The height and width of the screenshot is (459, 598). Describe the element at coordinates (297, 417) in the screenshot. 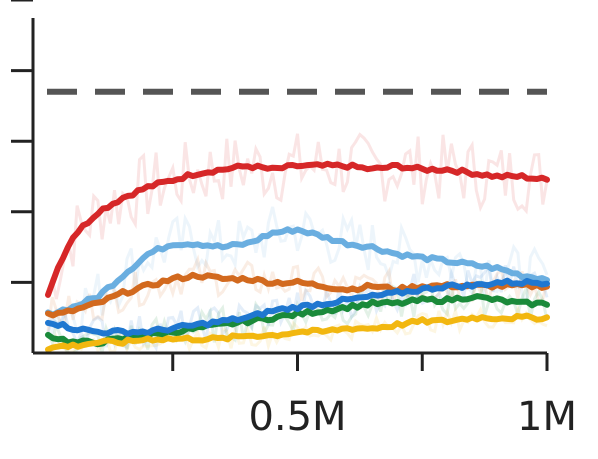

I see `x-tick-label-2: 0.5M` at that location.